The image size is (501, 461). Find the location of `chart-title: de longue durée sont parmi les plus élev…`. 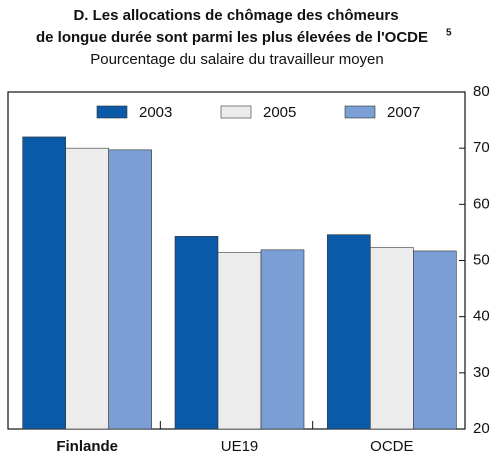

chart-title: de longue durée sont parmi les plus élev… is located at coordinates (232, 37).